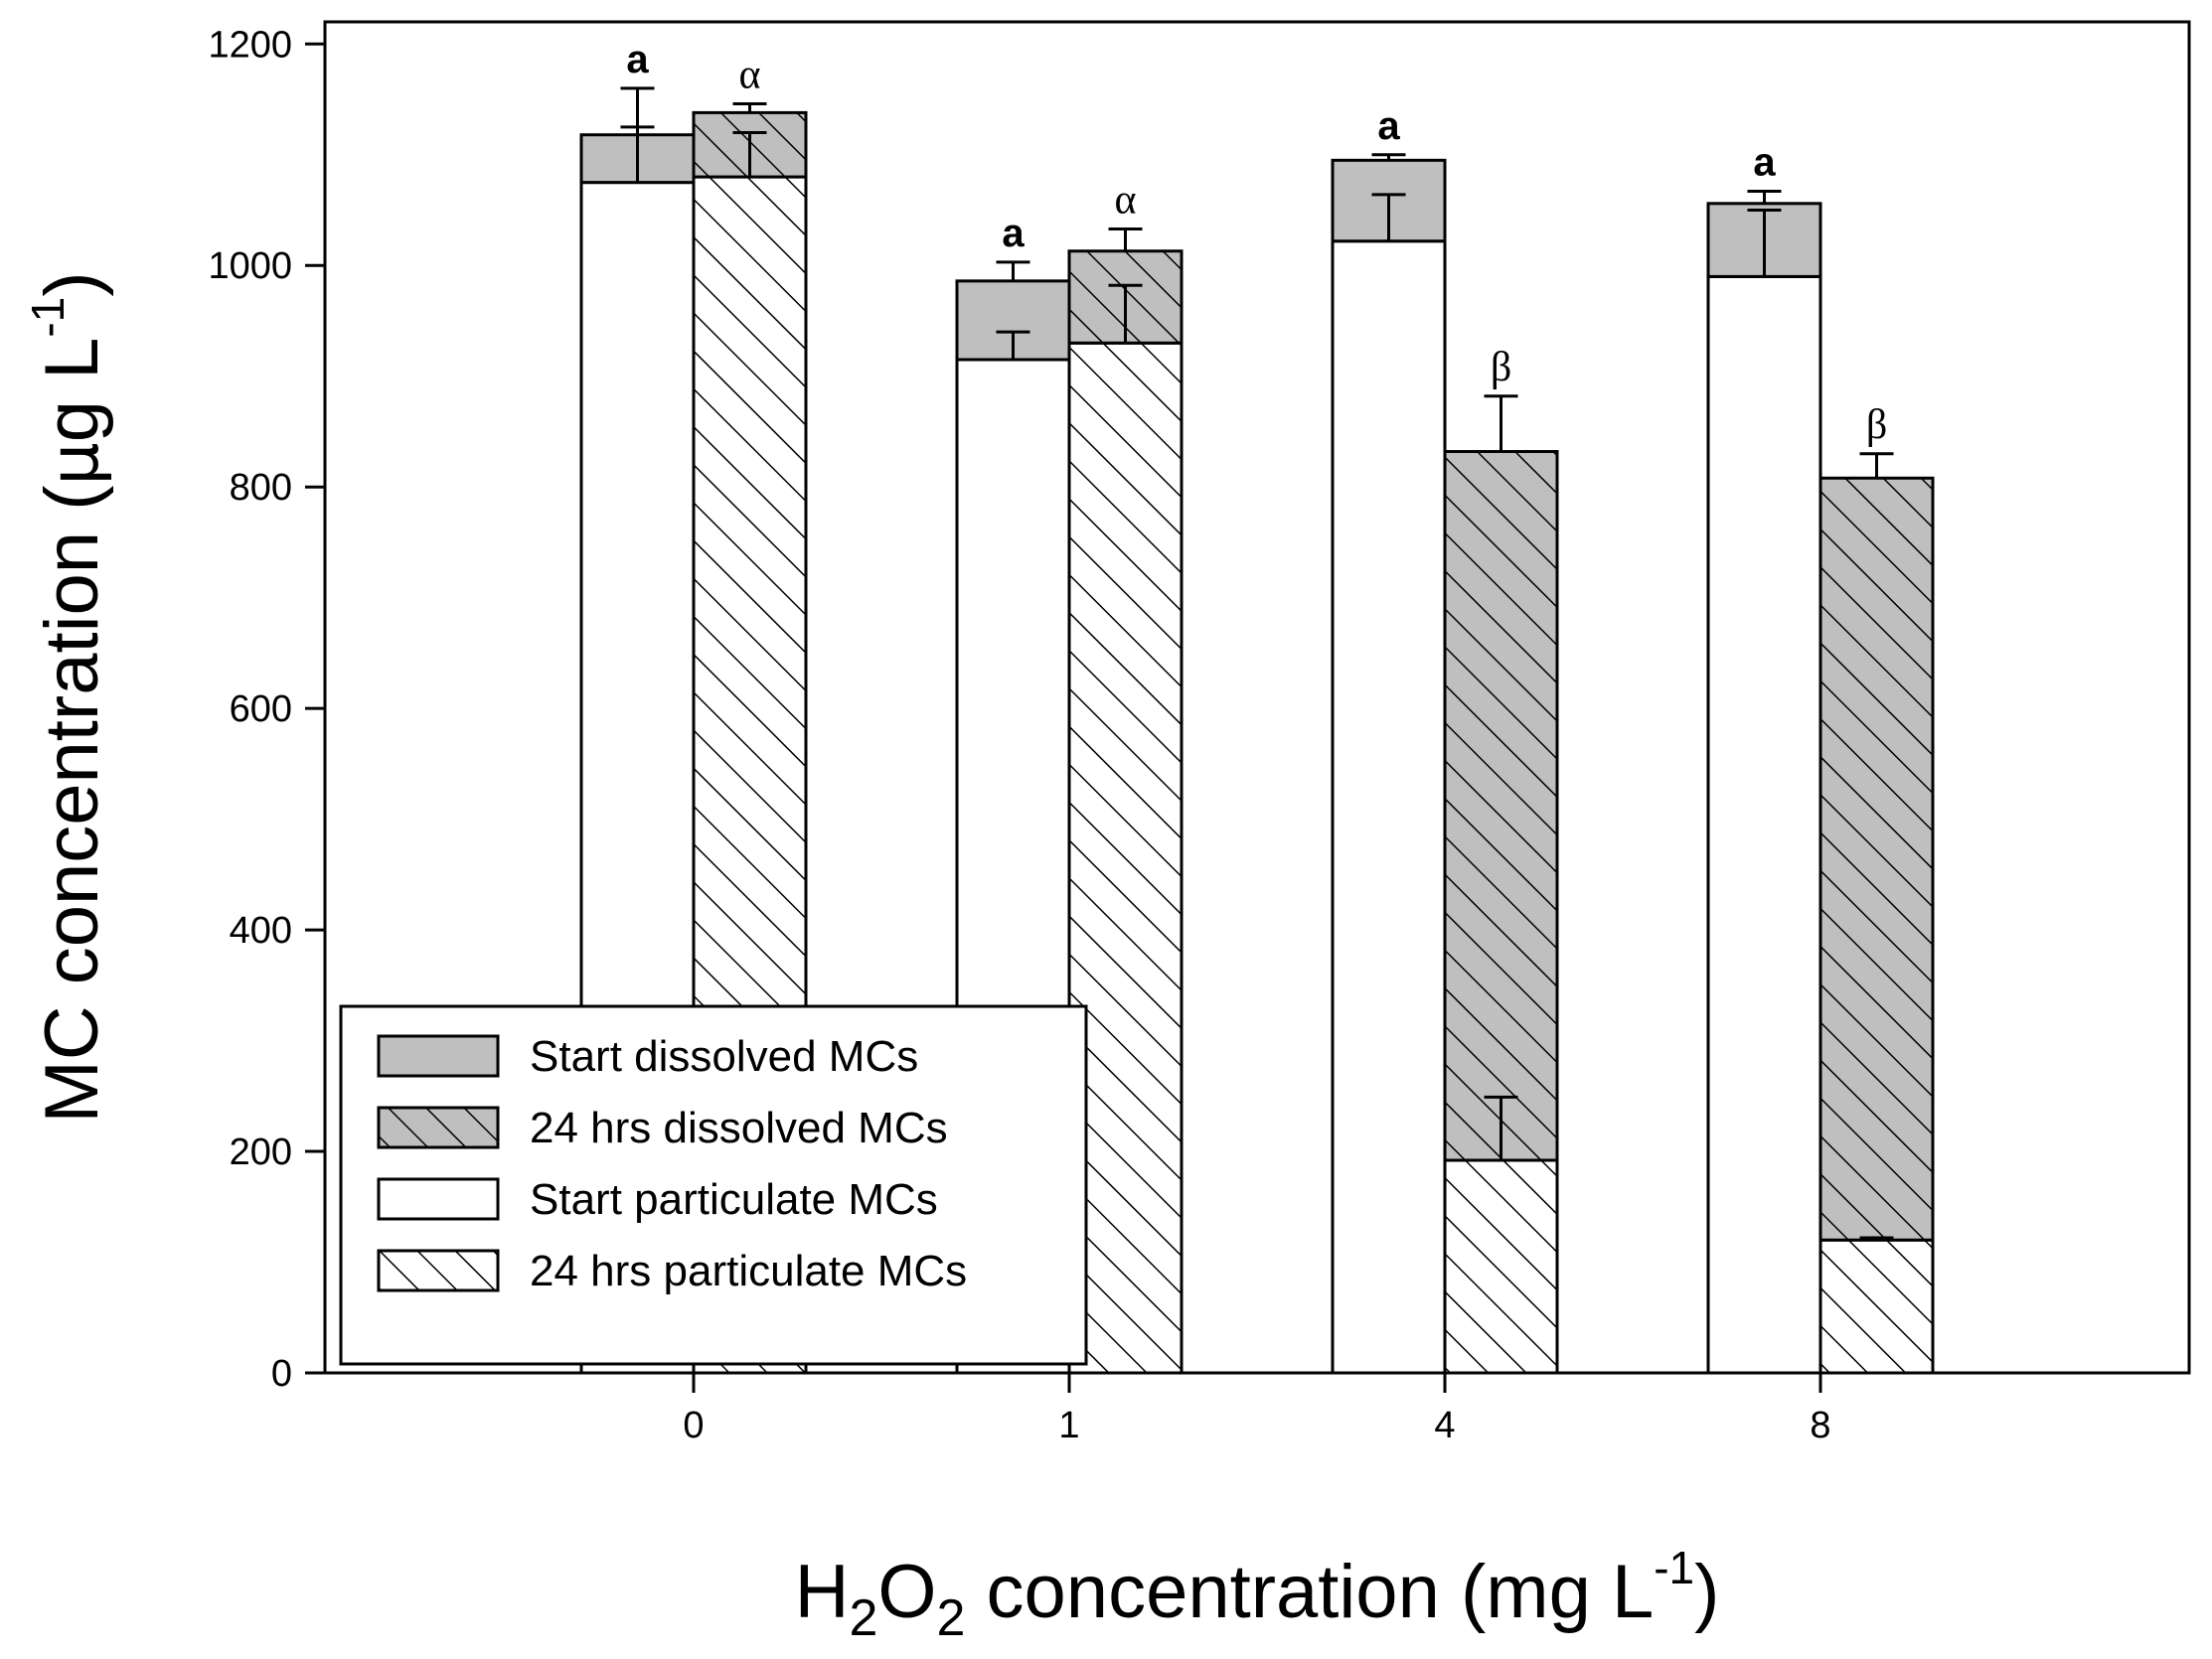 The height and width of the screenshot is (1659, 2212). I want to click on legend-label: Start particulate MCs, so click(734, 1199).